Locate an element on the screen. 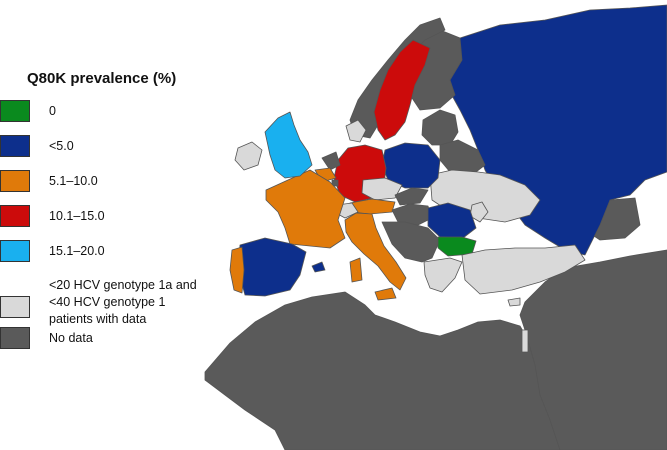 This screenshot has width=667, height=450. legend-label: 5.1–10.0 is located at coordinates (73, 181).